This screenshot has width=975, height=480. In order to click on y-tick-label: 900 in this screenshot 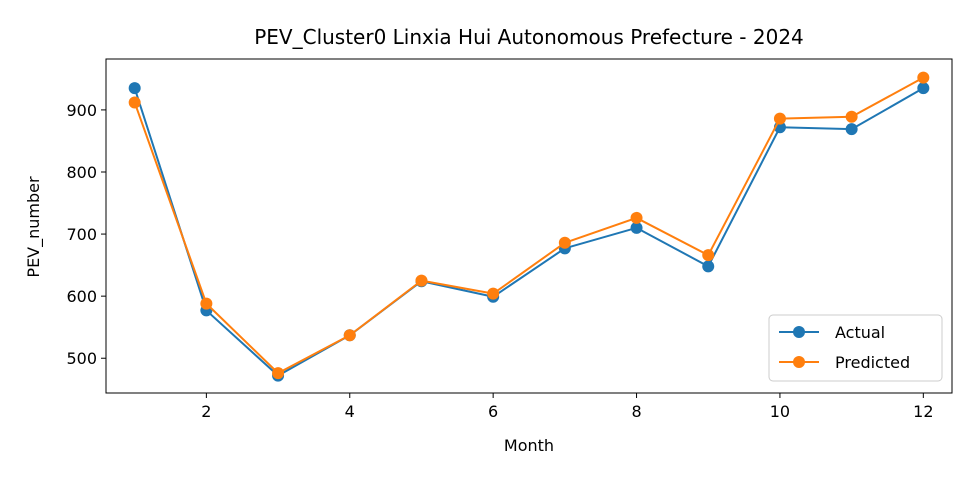, I will do `click(81, 110)`.